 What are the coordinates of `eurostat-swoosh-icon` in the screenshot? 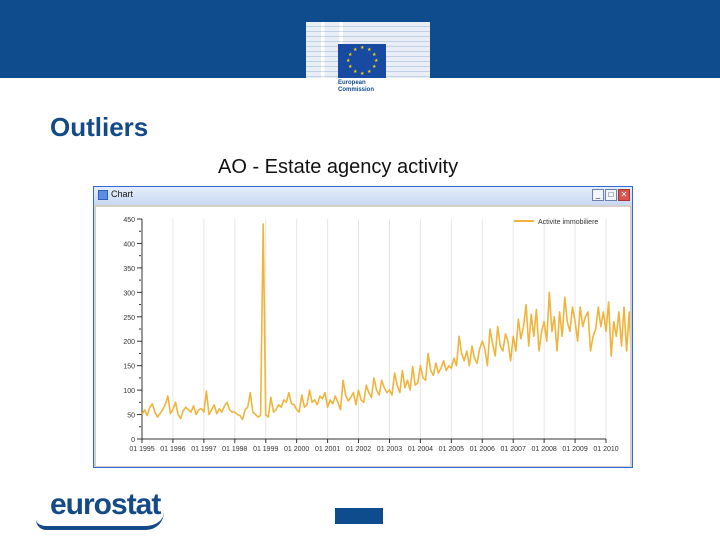 It's located at (100, 521).